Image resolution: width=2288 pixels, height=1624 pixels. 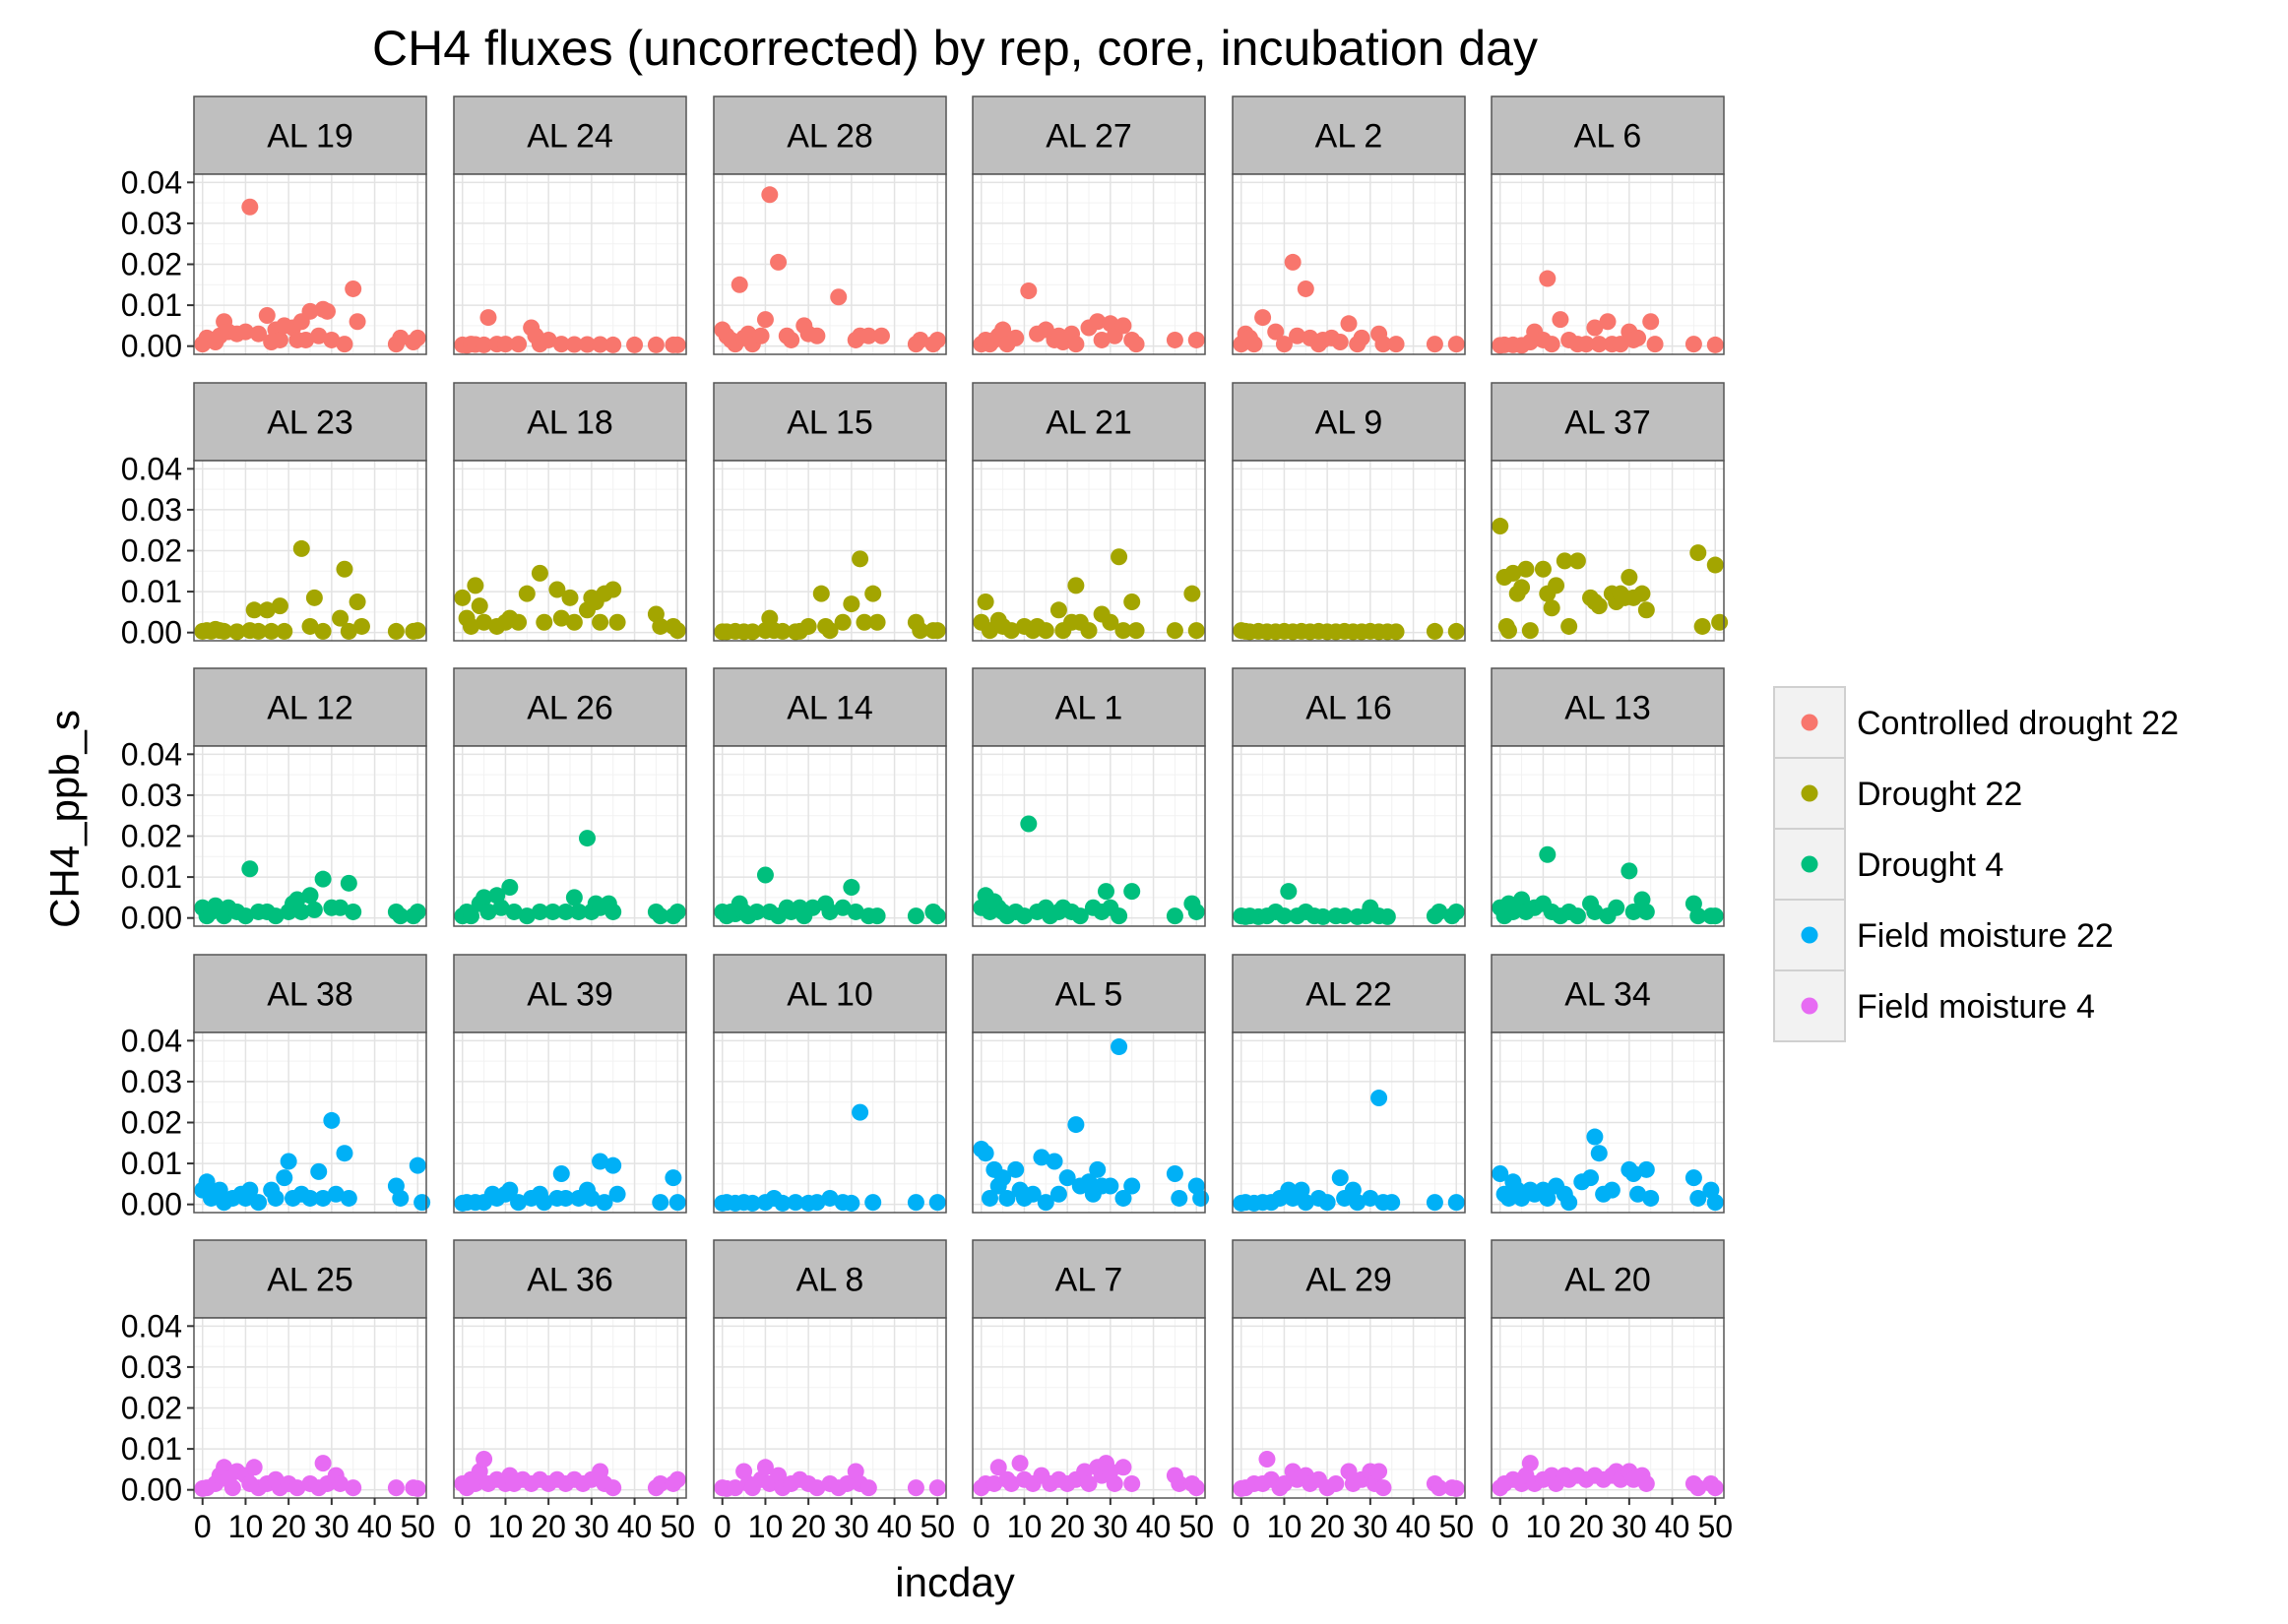 What do you see at coordinates (1612, 1391) in the screenshot?
I see `facet-panel: AL 20 0 10 20 30 40 50` at bounding box center [1612, 1391].